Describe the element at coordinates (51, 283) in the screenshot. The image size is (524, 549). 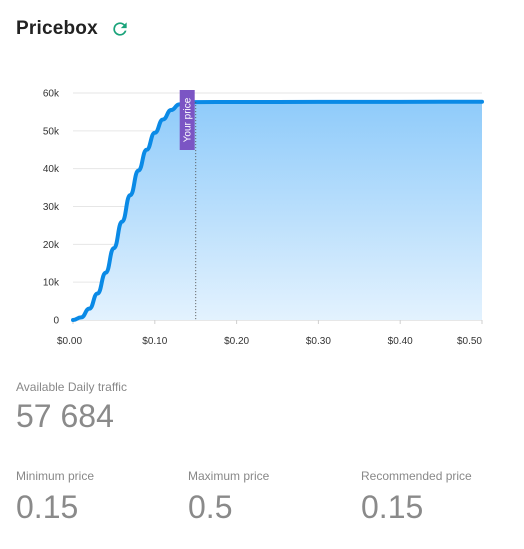
I see `y-tick-label: 10k` at that location.